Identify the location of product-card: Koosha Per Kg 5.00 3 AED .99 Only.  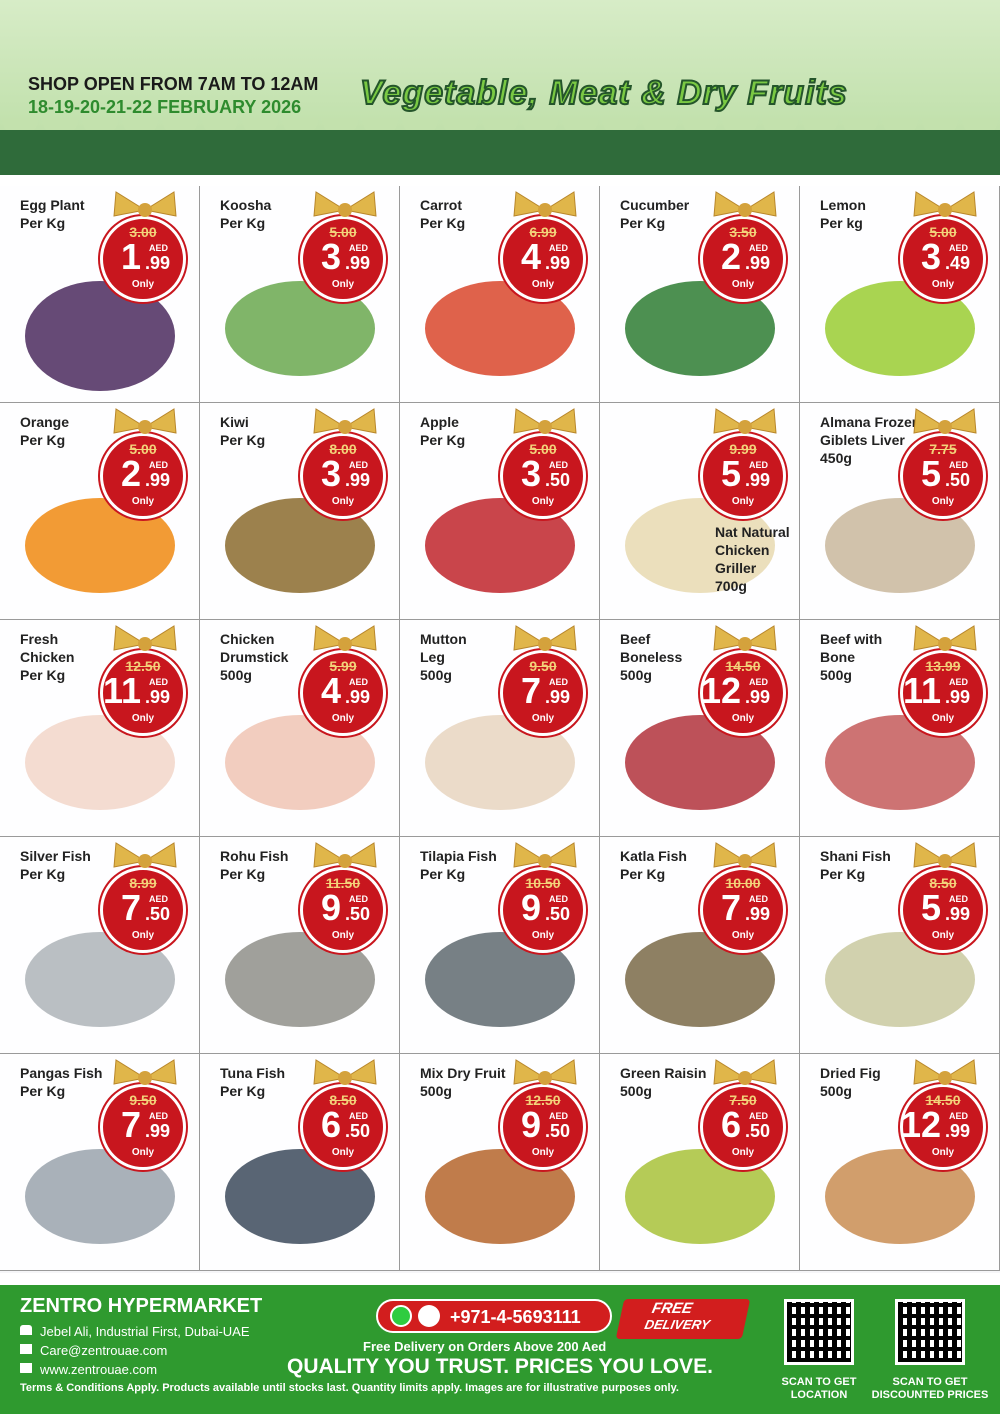
(300, 294).